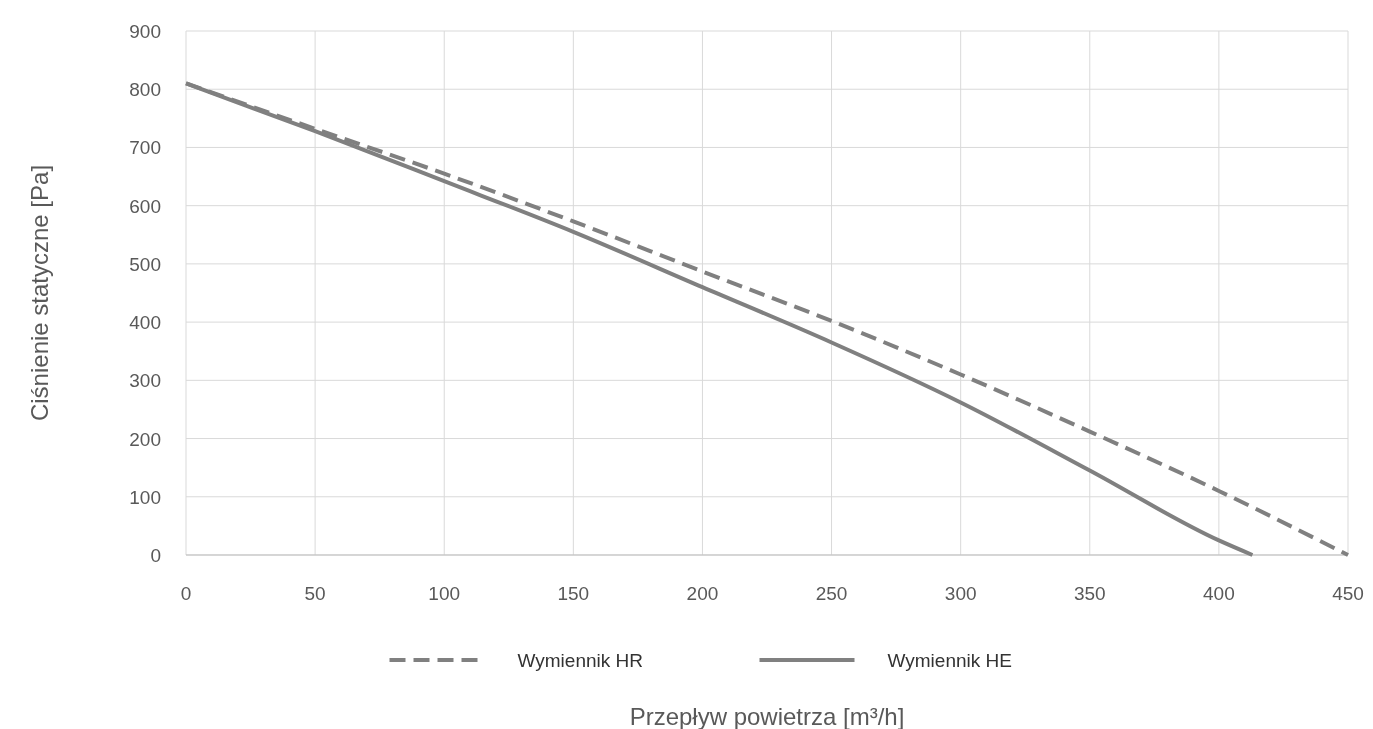 Image resolution: width=1373 pixels, height=729 pixels. Describe the element at coordinates (145, 206) in the screenshot. I see `y-tick-label: 600` at that location.